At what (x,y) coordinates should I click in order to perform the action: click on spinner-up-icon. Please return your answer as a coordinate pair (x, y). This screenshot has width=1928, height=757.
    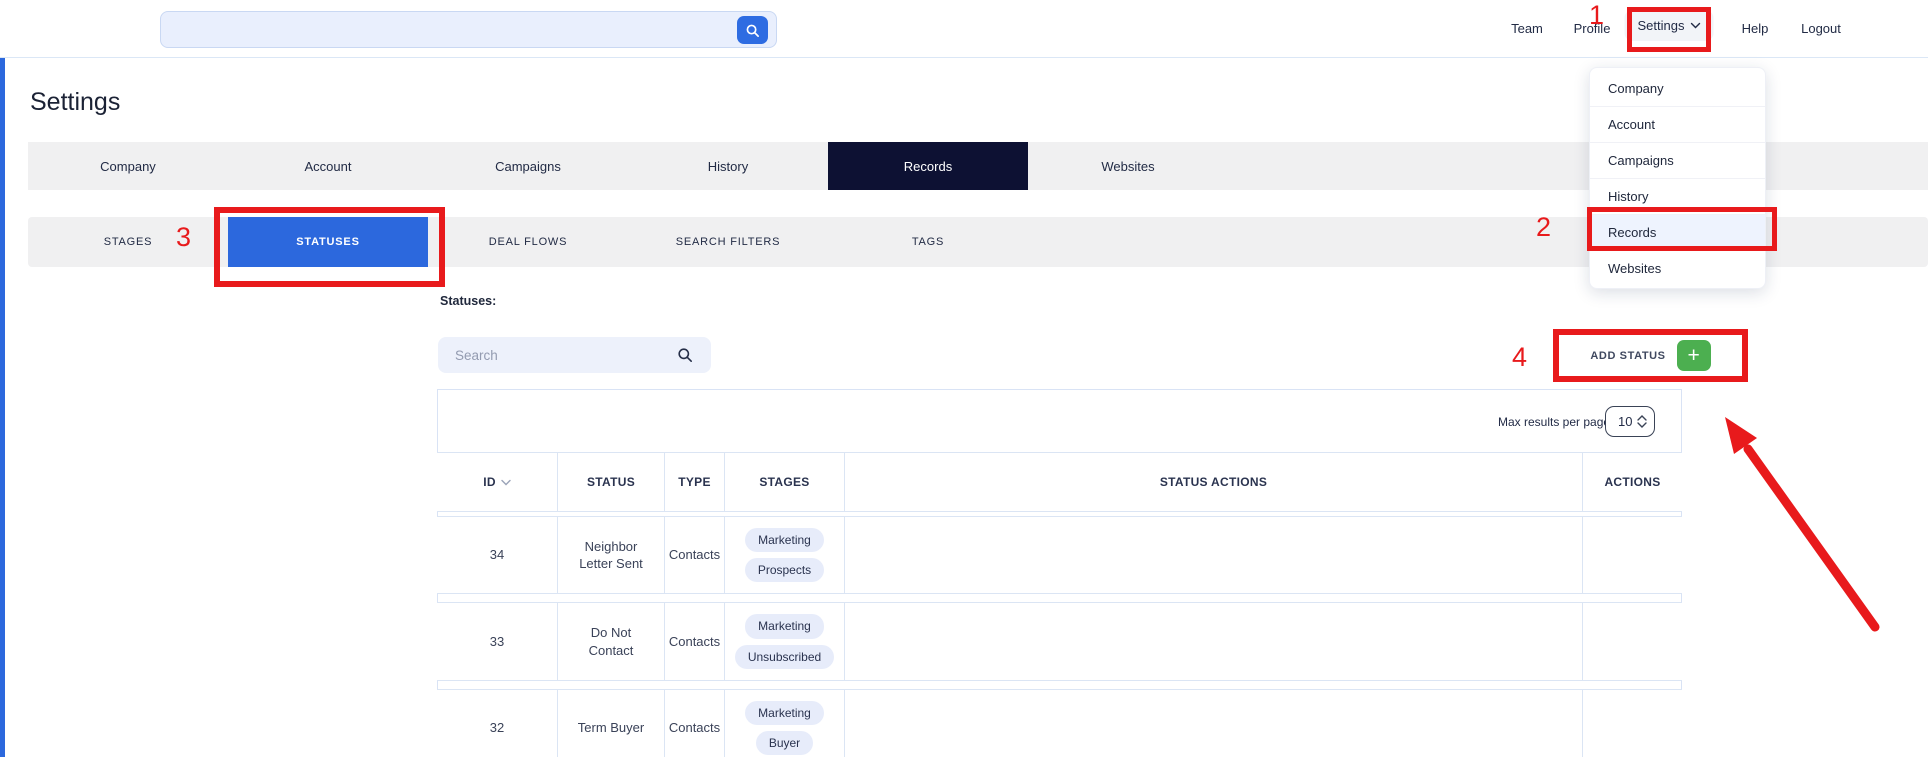
    Looking at the image, I should click on (1642, 418).